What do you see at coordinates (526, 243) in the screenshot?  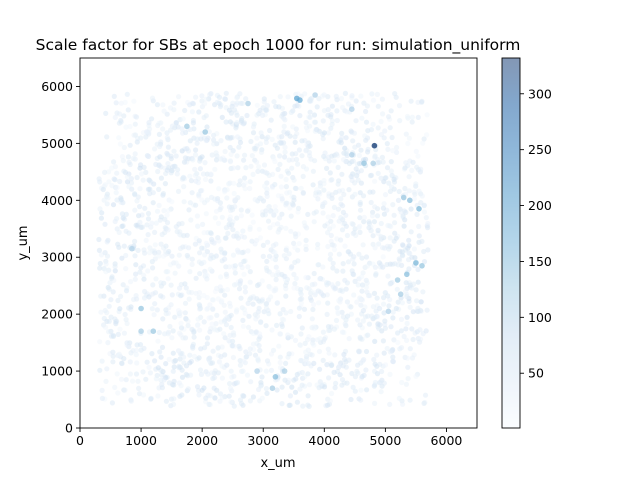 I see `colorbar: 50 100 150 200 250 300` at bounding box center [526, 243].